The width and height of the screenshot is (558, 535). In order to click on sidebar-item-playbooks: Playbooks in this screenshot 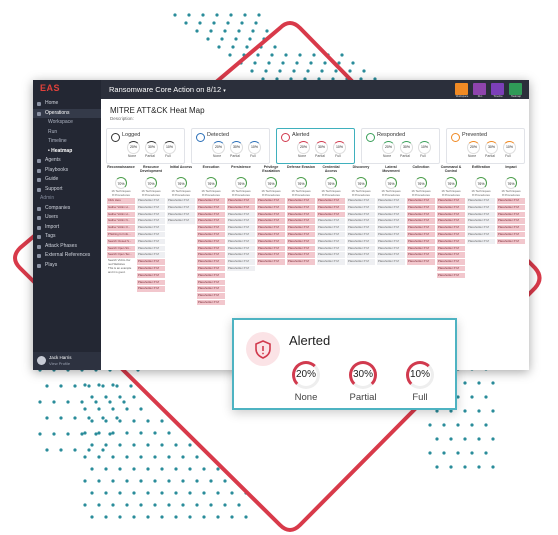, I will do `click(67, 171)`.